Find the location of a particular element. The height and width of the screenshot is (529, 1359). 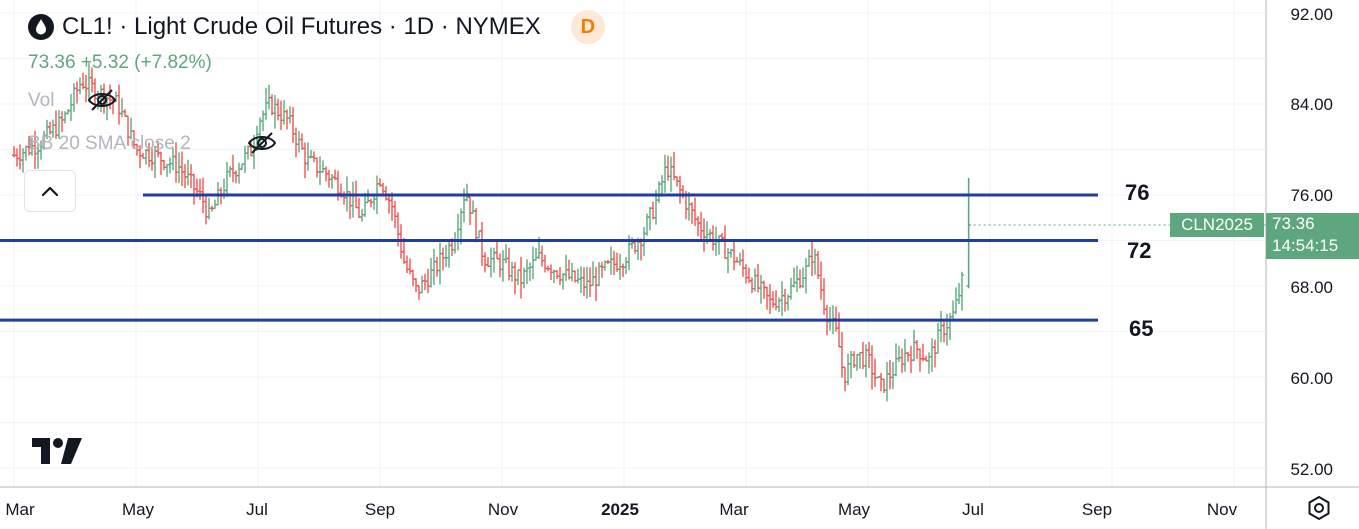

y-tick-label: 52.00 is located at coordinates (1311, 469).